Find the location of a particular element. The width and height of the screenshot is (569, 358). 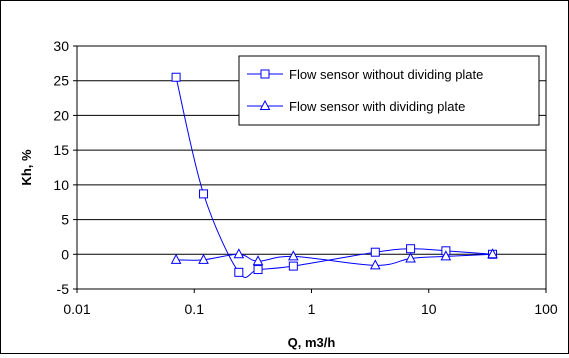

legend-item: Flow sensor with dividing plate is located at coordinates (356, 106).